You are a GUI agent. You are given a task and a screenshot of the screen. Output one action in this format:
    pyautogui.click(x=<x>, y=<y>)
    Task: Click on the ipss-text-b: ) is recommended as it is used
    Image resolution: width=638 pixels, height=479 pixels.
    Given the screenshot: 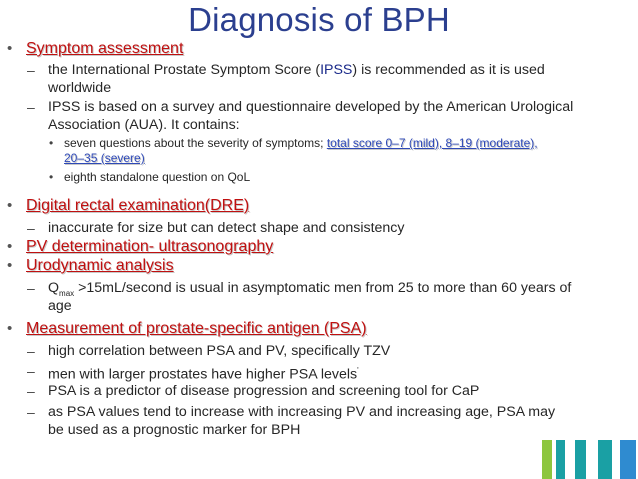 What is the action you would take?
    pyautogui.click(x=448, y=70)
    